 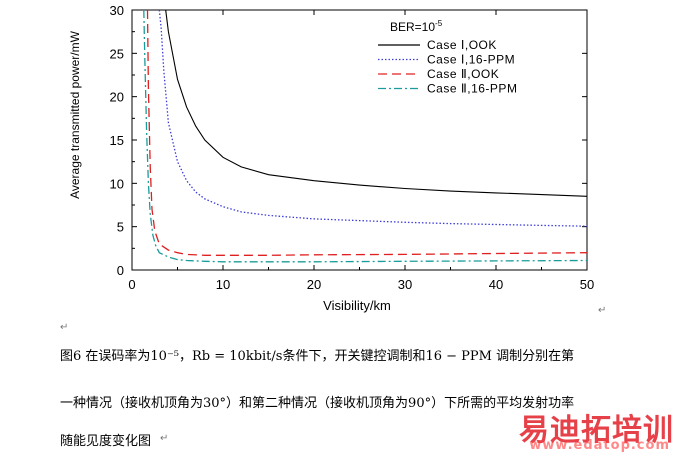 I want to click on x-tick-label: 0, so click(x=131, y=284).